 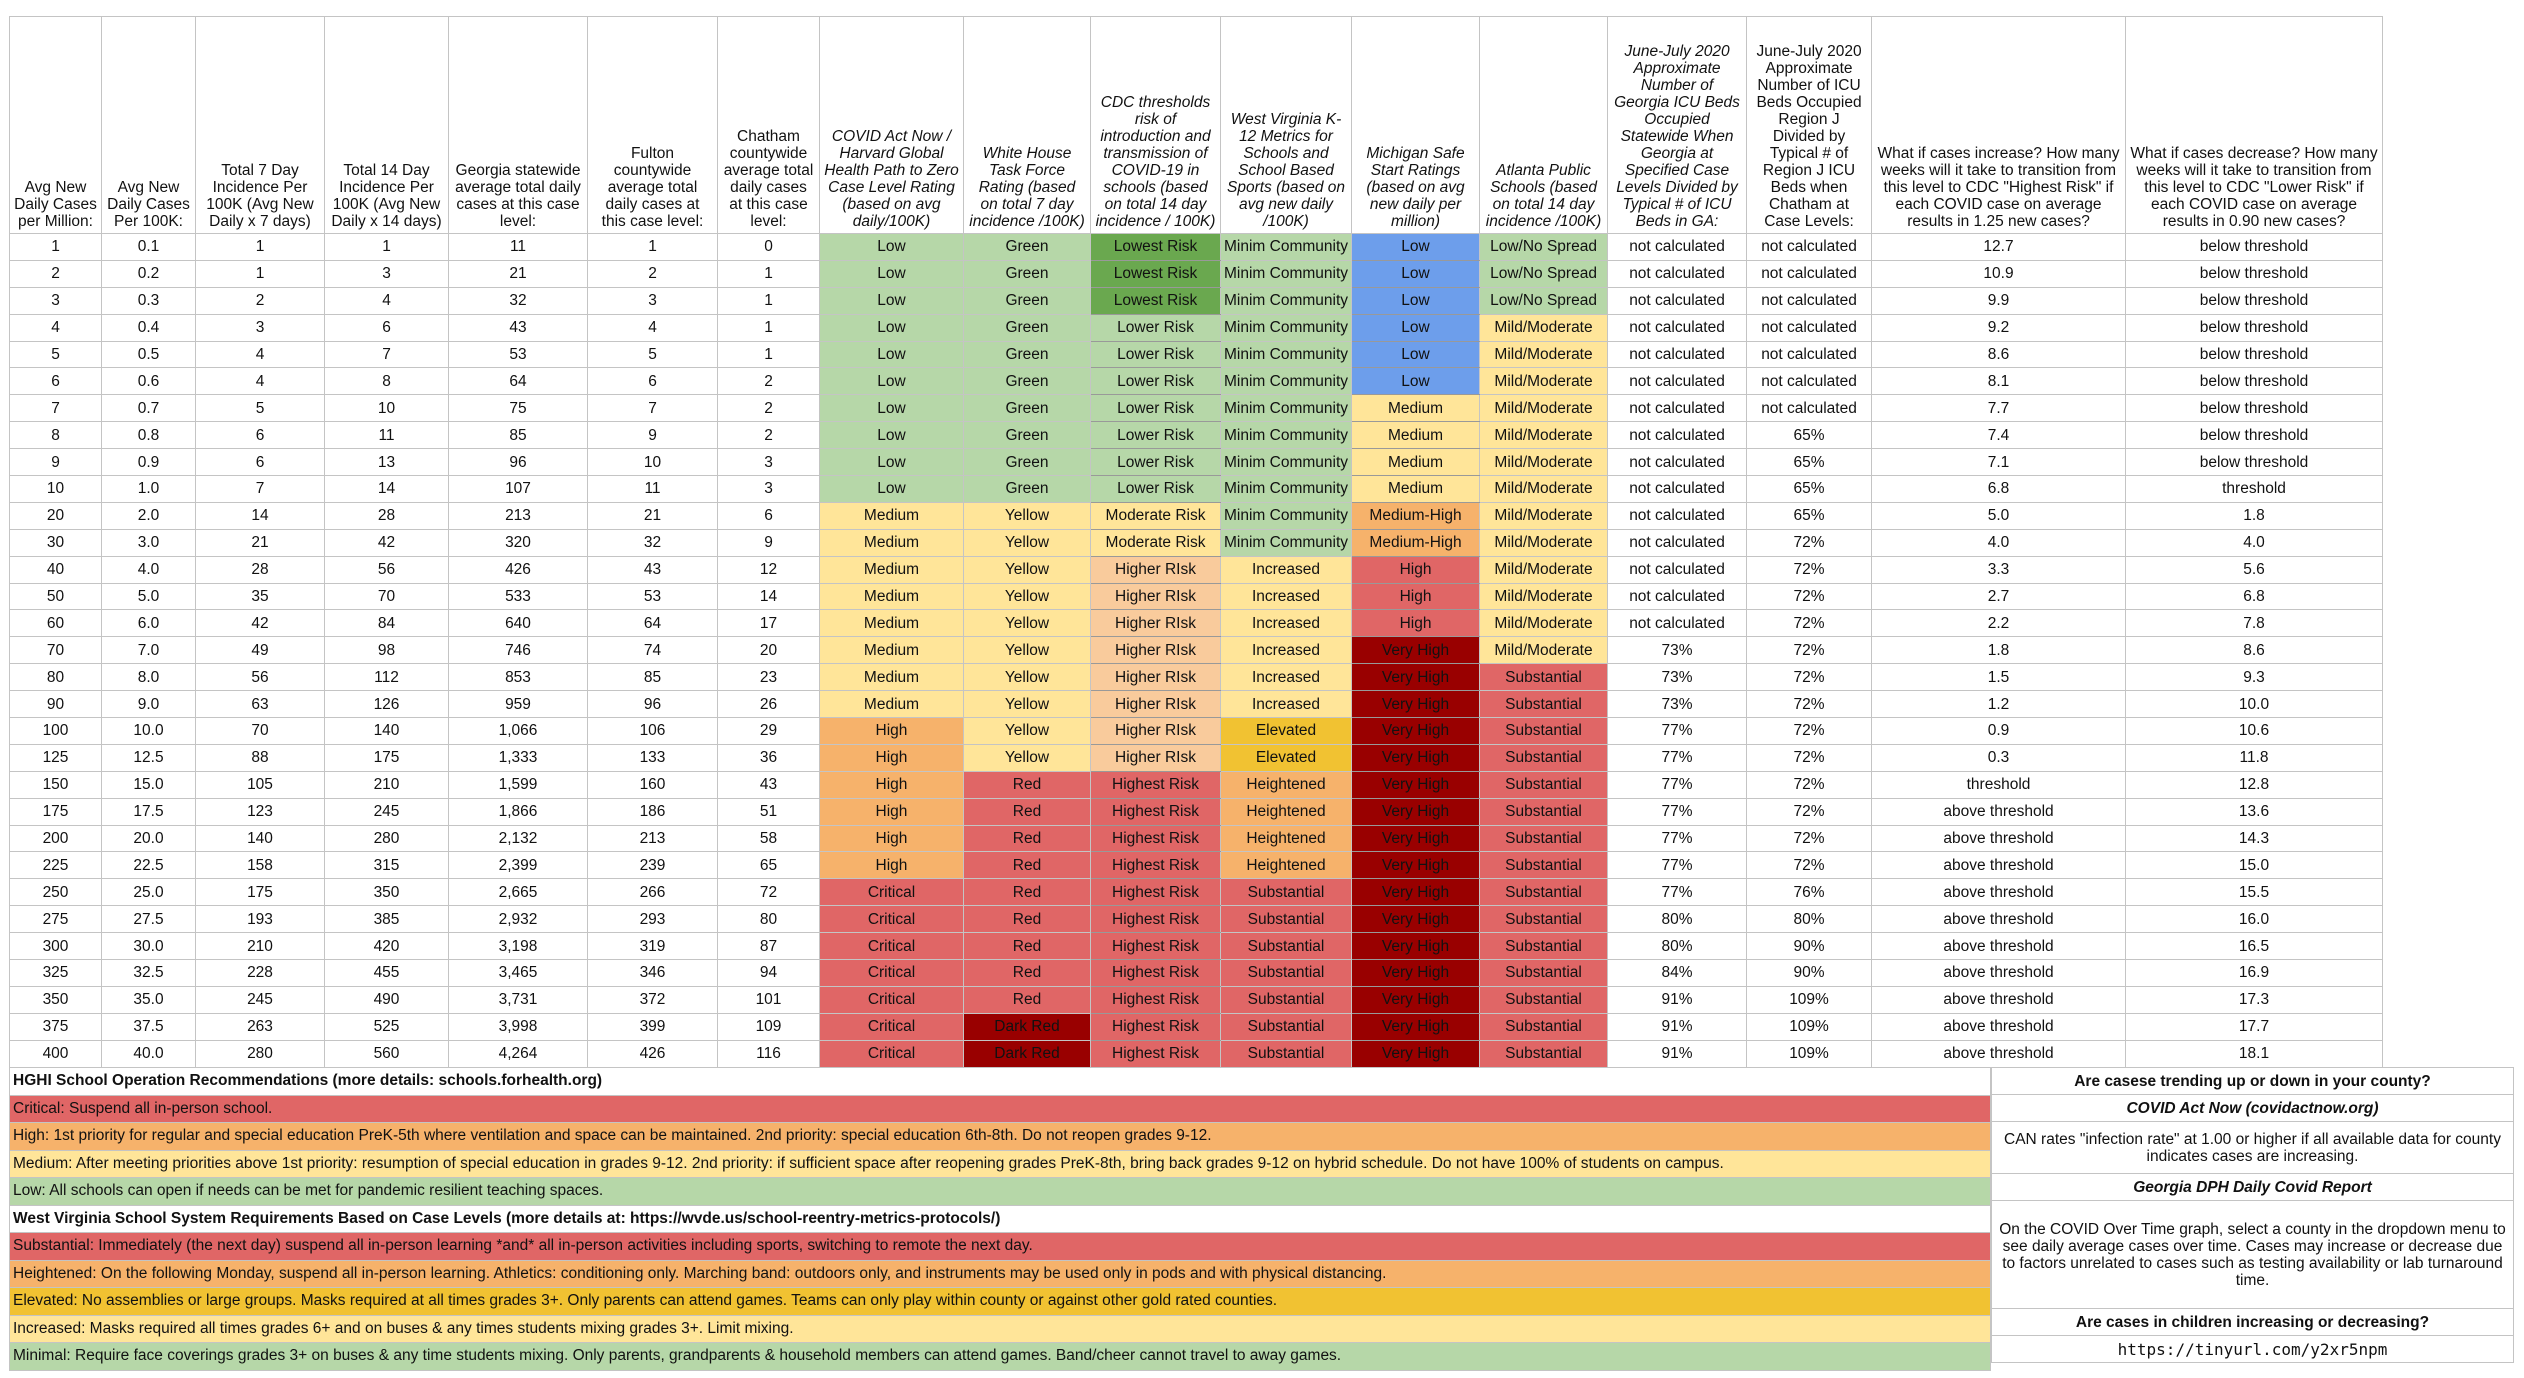 I want to click on weeks-to-lower-risk-cell: 4.0, so click(x=2254, y=542).